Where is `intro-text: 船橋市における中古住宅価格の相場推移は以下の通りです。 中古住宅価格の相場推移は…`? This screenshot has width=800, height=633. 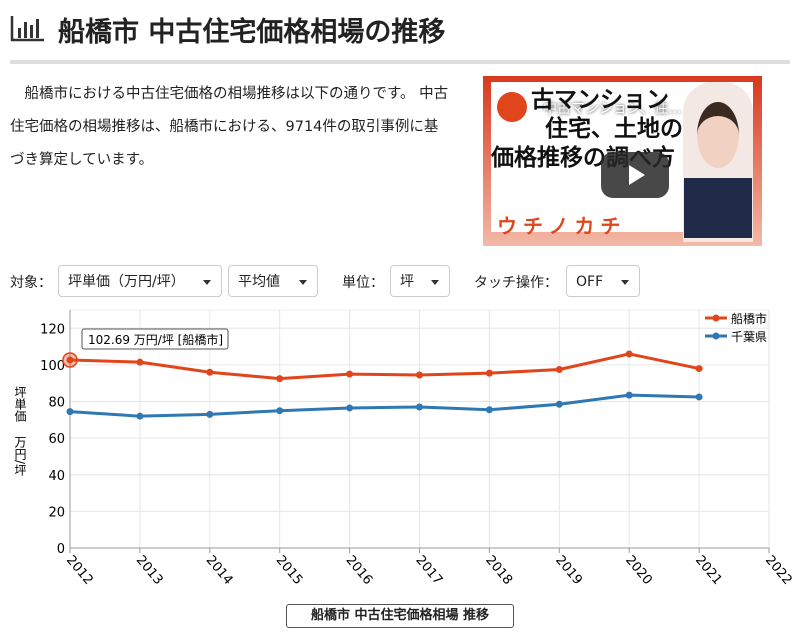
intro-text: 船橋市における中古住宅価格の相場推移は以下の通りです。 中古住宅価格の相場推移は… is located at coordinates (229, 127).